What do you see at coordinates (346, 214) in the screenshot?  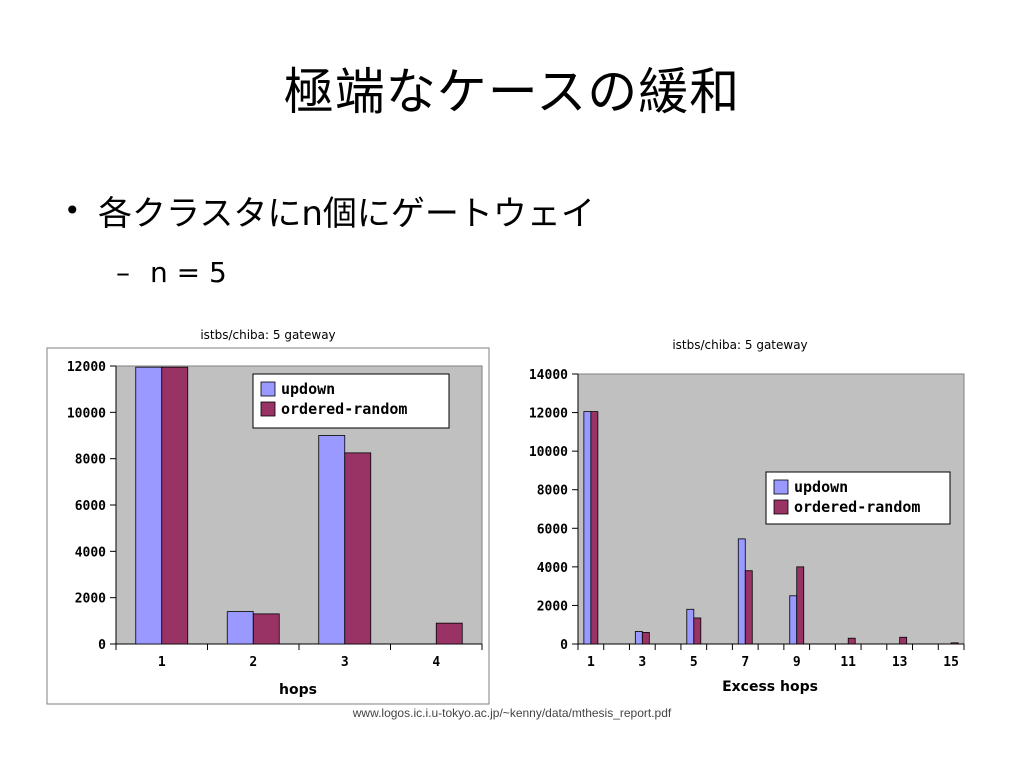 I see `bullet-text: 各クラスタにn個にゲートウェイ` at bounding box center [346, 214].